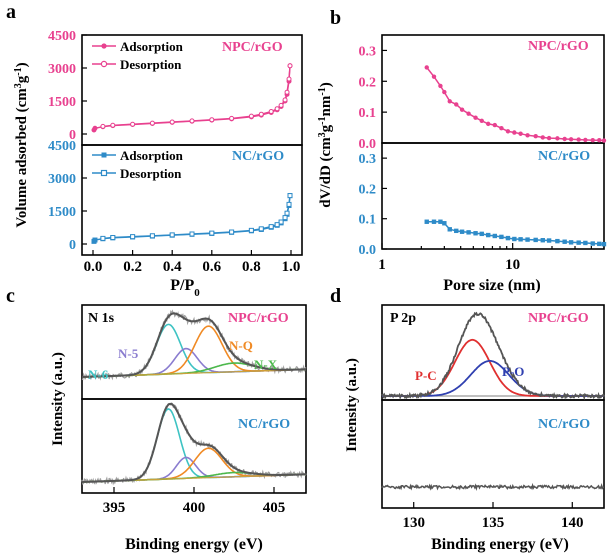 Image resolution: width=607 pixels, height=556 pixels. Describe the element at coordinates (352, 405) in the screenshot. I see `panel-d-ylabel: Intensity (a.u.)` at that location.